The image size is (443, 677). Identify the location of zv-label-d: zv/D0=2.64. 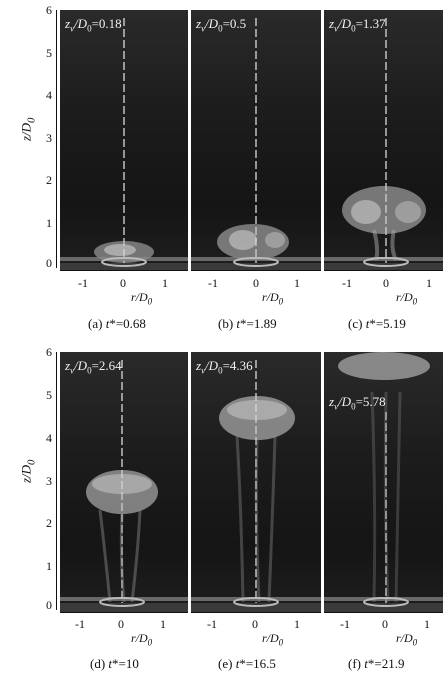
(93, 367).